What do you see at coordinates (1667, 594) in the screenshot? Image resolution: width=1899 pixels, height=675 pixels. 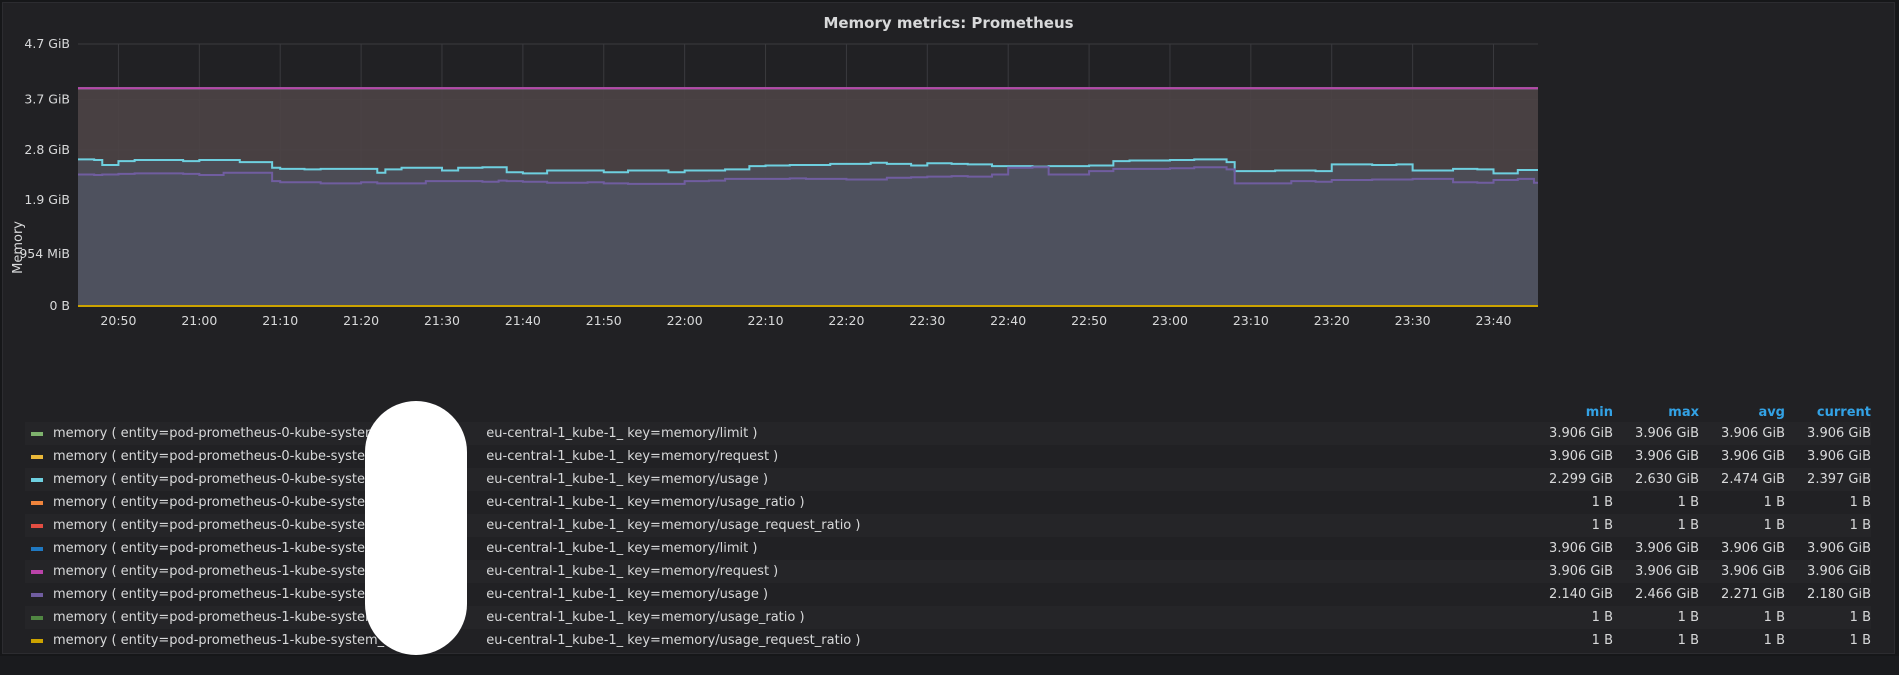 I see `legend-value-max: 2.466 GiB` at bounding box center [1667, 594].